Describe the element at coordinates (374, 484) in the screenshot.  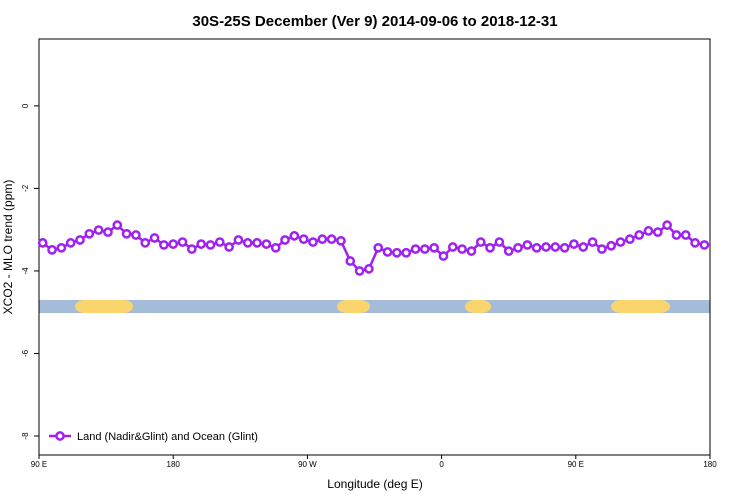
I see `x-axis-label: Longitude (deg E)` at that location.